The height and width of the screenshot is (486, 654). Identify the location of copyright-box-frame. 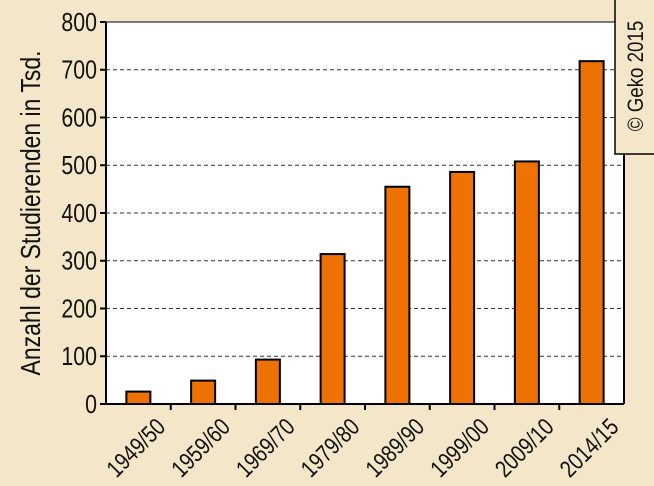
(634, 77).